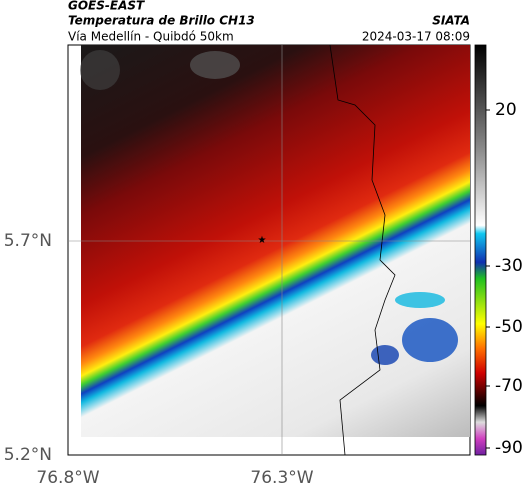 The width and height of the screenshot is (526, 491). Describe the element at coordinates (106, 6) in the screenshot. I see `source: GOES-EAST` at that location.